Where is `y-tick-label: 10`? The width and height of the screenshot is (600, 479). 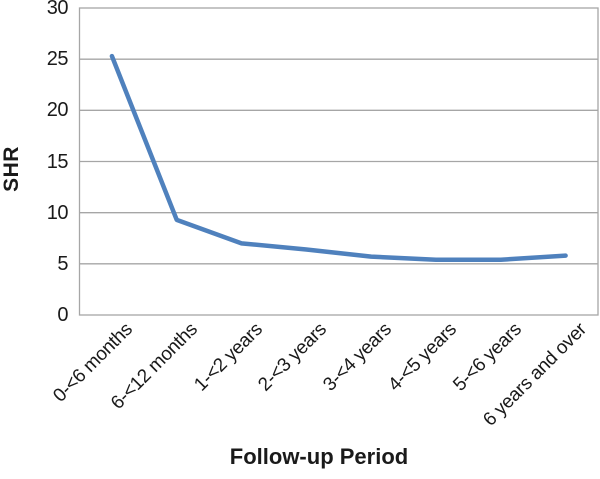 y-tick-label: 10 is located at coordinates (57, 212).